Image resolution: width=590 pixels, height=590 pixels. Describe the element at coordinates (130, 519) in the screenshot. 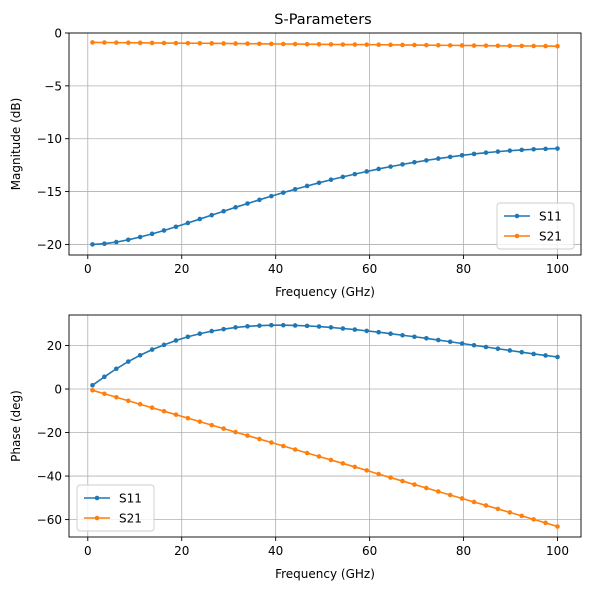

I see `phase-s21-legend-label: S21` at that location.